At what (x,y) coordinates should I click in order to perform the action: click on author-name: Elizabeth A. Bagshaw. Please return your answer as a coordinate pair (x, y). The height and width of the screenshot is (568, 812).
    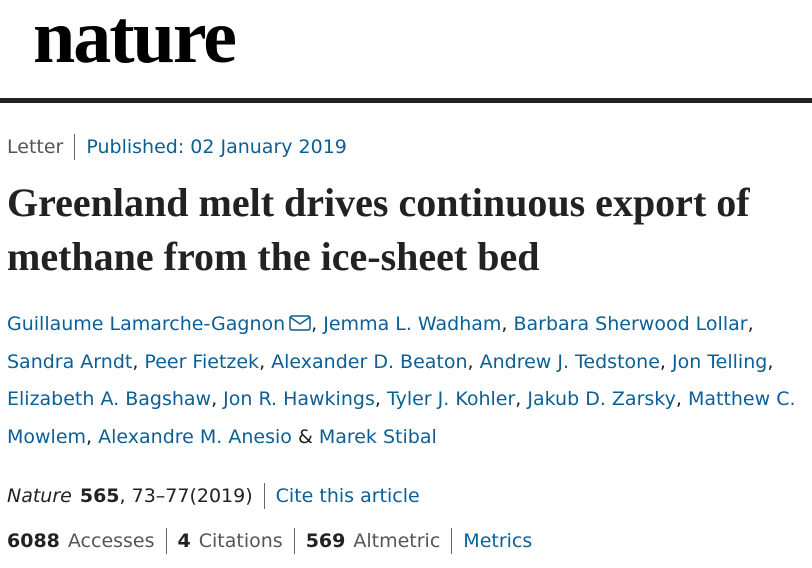
    Looking at the image, I should click on (109, 399).